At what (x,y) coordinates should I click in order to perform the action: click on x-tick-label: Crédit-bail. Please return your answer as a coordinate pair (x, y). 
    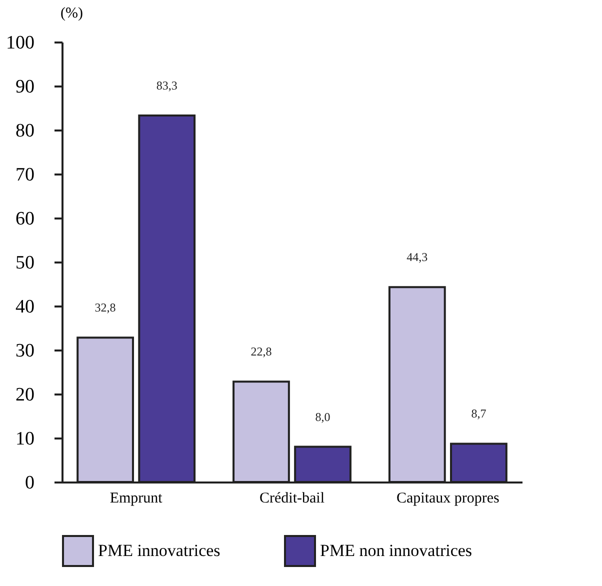
    Looking at the image, I should click on (292, 498).